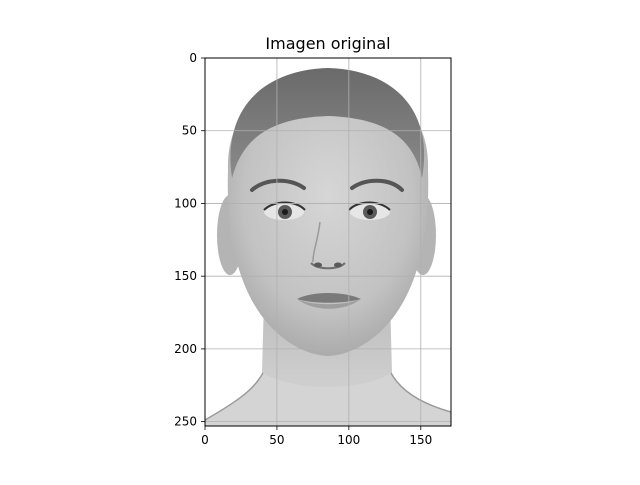  What do you see at coordinates (185, 422) in the screenshot?
I see `y-tick-label: 250` at bounding box center [185, 422].